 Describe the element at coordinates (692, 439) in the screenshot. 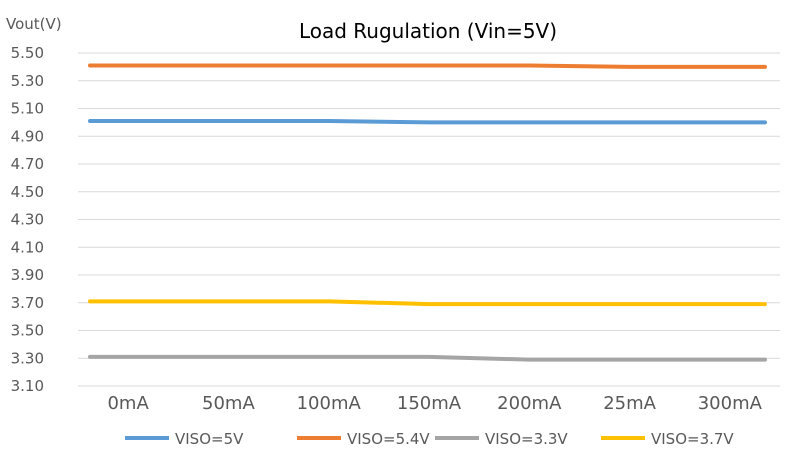

I see `legend-label: VISO=3.7V` at that location.